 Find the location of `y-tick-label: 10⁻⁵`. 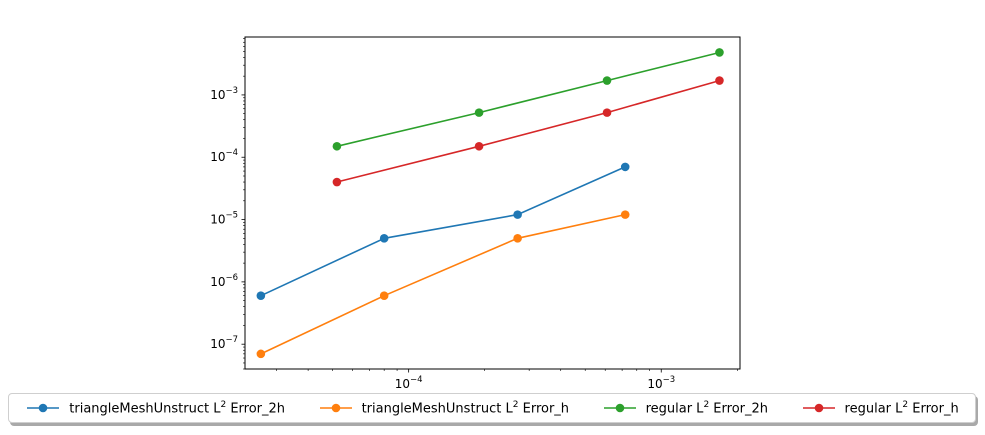

y-tick-label: 10⁻⁵ is located at coordinates (224, 219).